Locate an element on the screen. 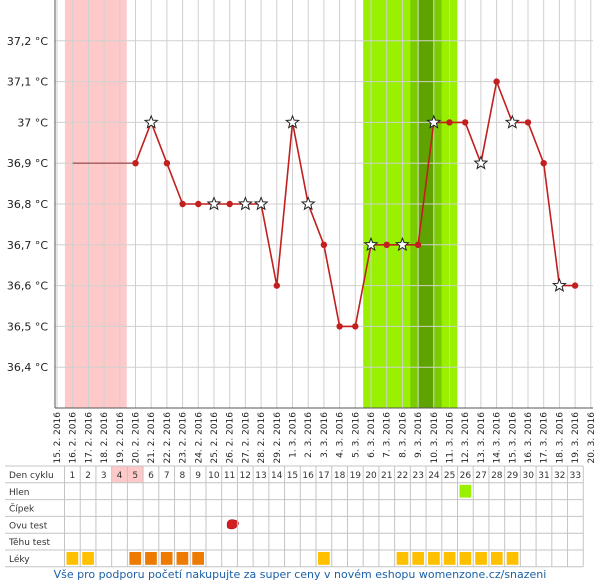 The height and width of the screenshot is (584, 600). cycle-day-number: 7 is located at coordinates (167, 476).